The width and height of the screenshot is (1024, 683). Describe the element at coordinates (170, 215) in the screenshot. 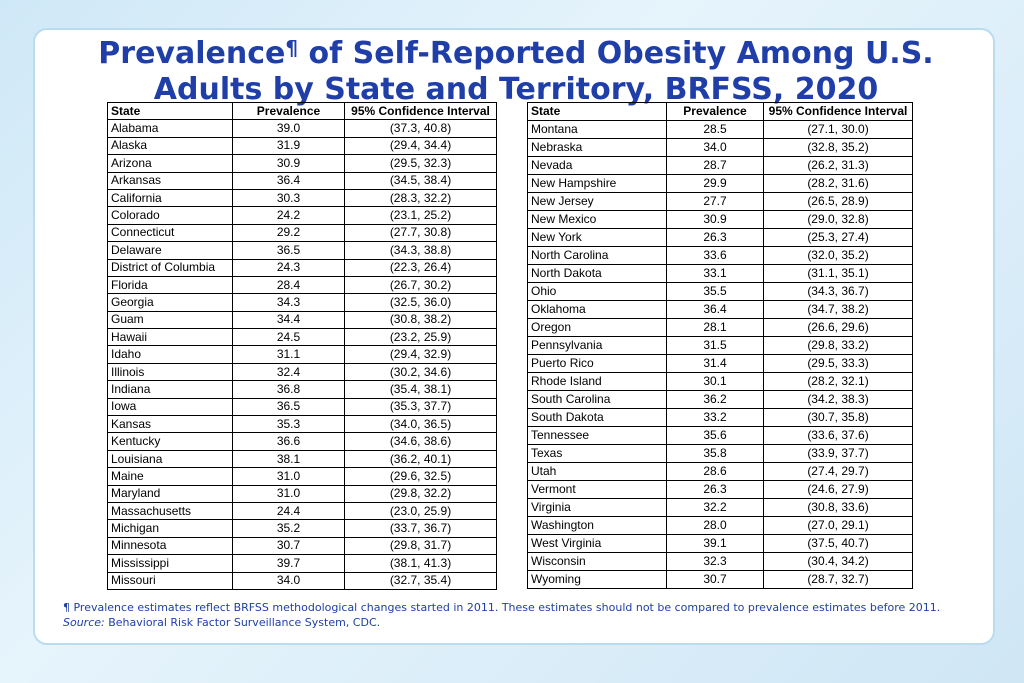

I see `cell-state: Colorado` at that location.